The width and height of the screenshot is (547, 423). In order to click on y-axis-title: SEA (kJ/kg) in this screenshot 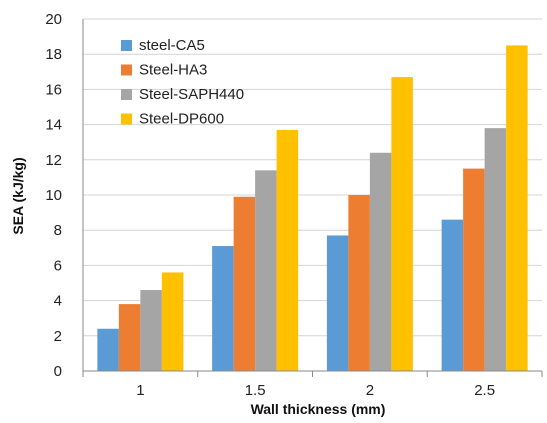, I will do `click(18, 195)`.